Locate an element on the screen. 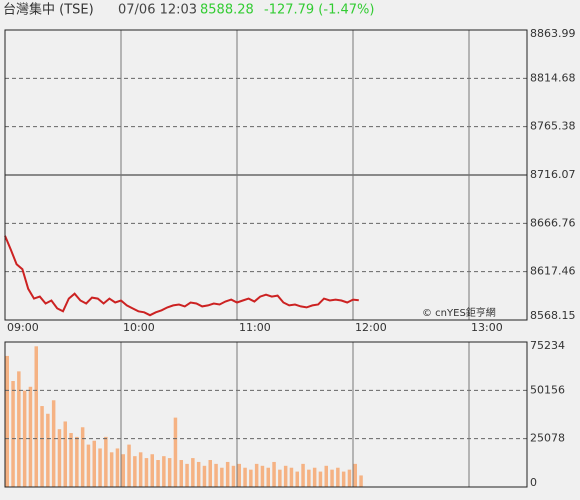 Image resolution: width=580 pixels, height=500 pixels. time: 07/06 12:03 is located at coordinates (157, 10).